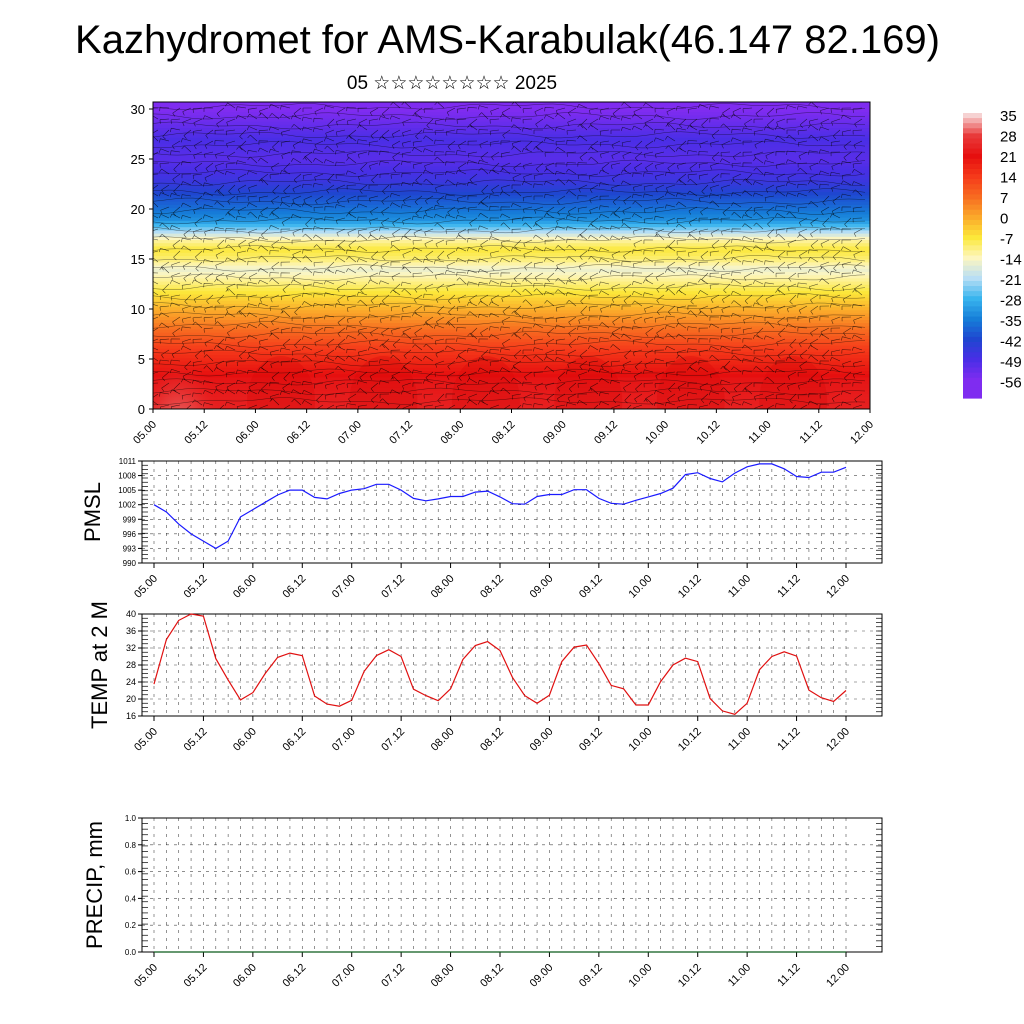  Describe the element at coordinates (838, 976) in the screenshot. I see `x-tick-label: 12.00` at that location.